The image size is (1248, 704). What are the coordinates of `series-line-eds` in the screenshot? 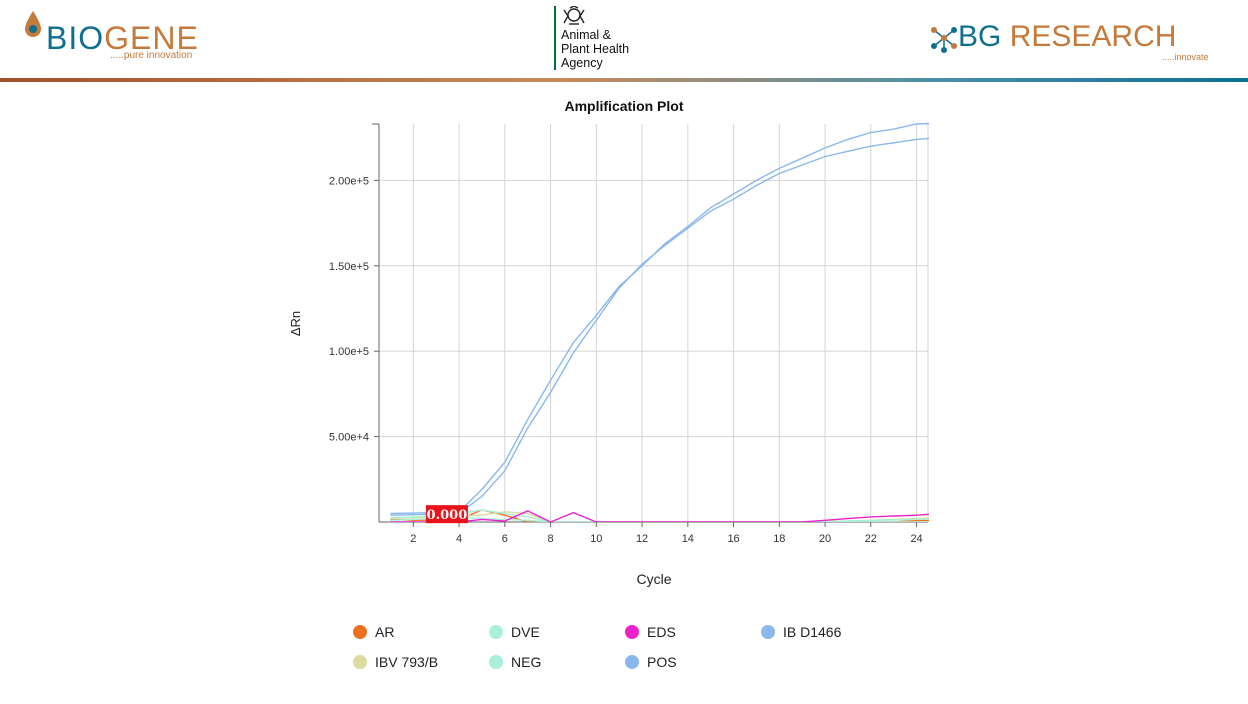 It's located at (659, 516).